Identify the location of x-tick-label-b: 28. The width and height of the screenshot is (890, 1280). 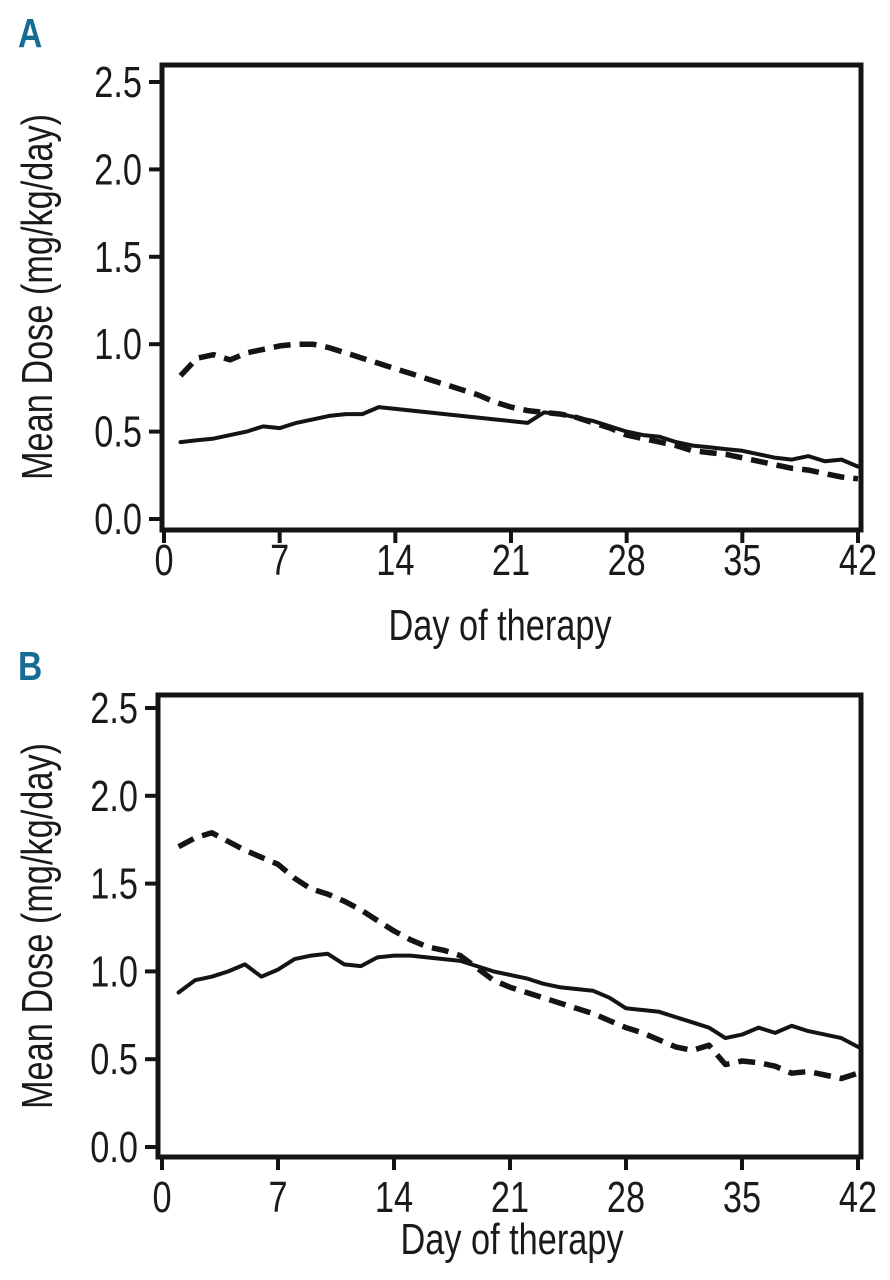
(626, 1197).